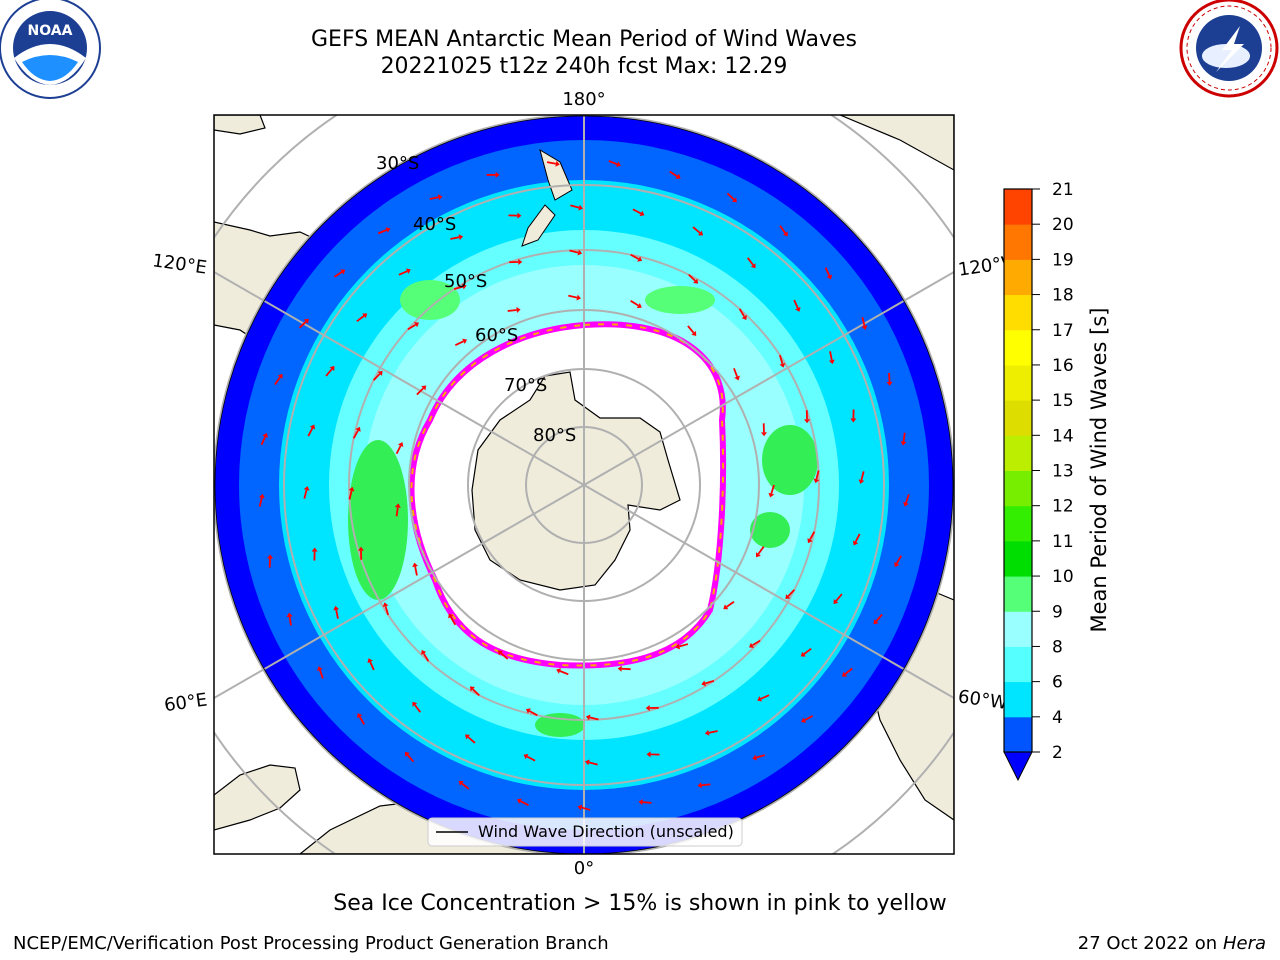  I want to click on colorbar-tick-label: 19, so click(1063, 260).